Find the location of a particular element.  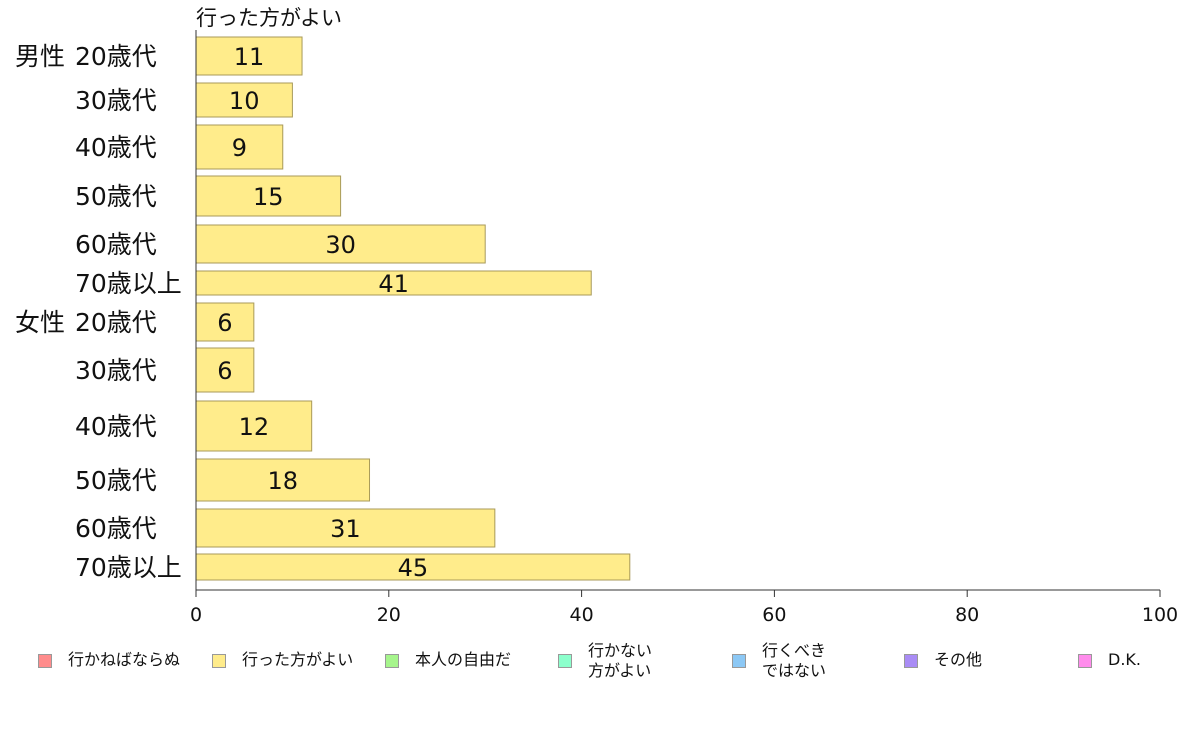

legend-item: D.K. is located at coordinates (1109, 655).